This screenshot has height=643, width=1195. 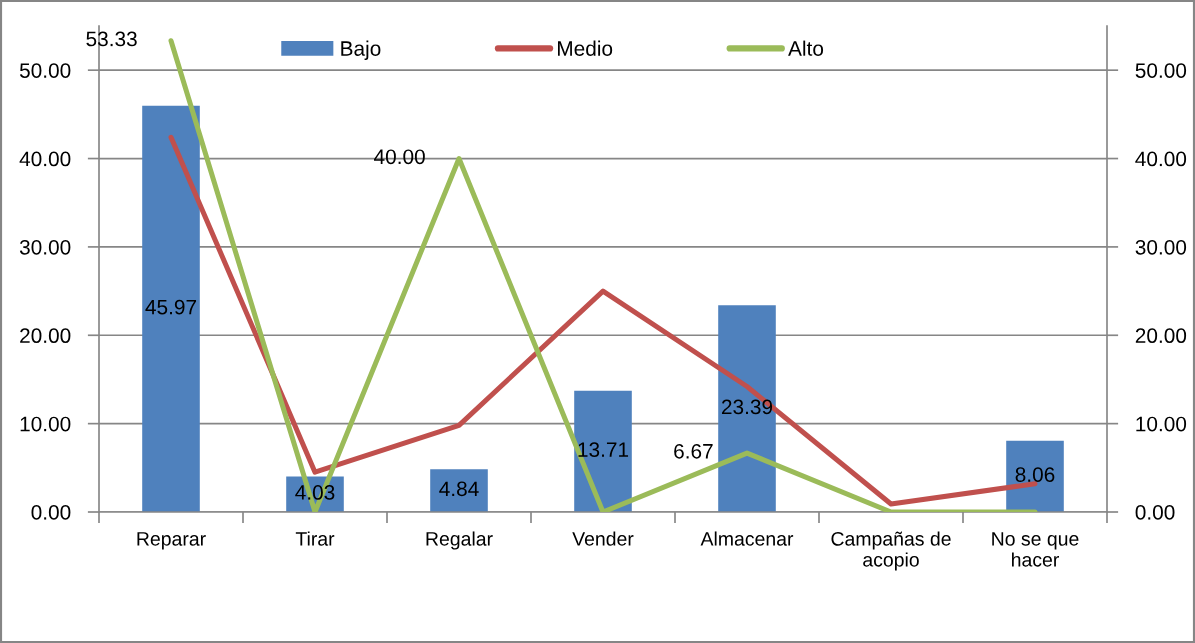 I want to click on y2-tick-label: 40.00, so click(x=1161, y=159).